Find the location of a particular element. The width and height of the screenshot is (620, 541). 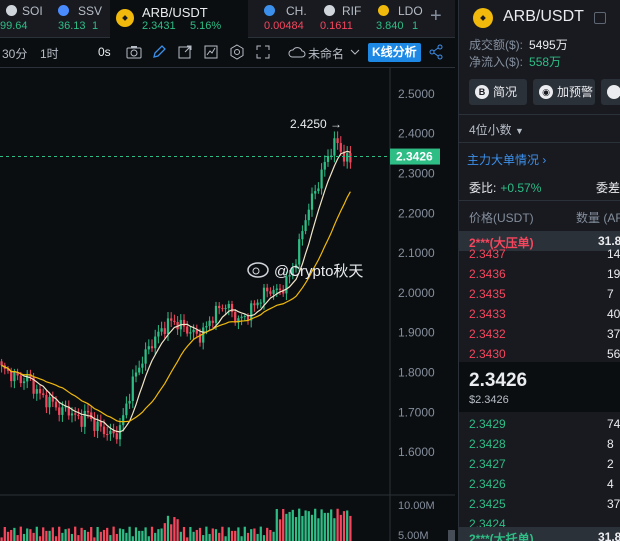

big-buy-price: 2***(大托单) is located at coordinates (501, 536).